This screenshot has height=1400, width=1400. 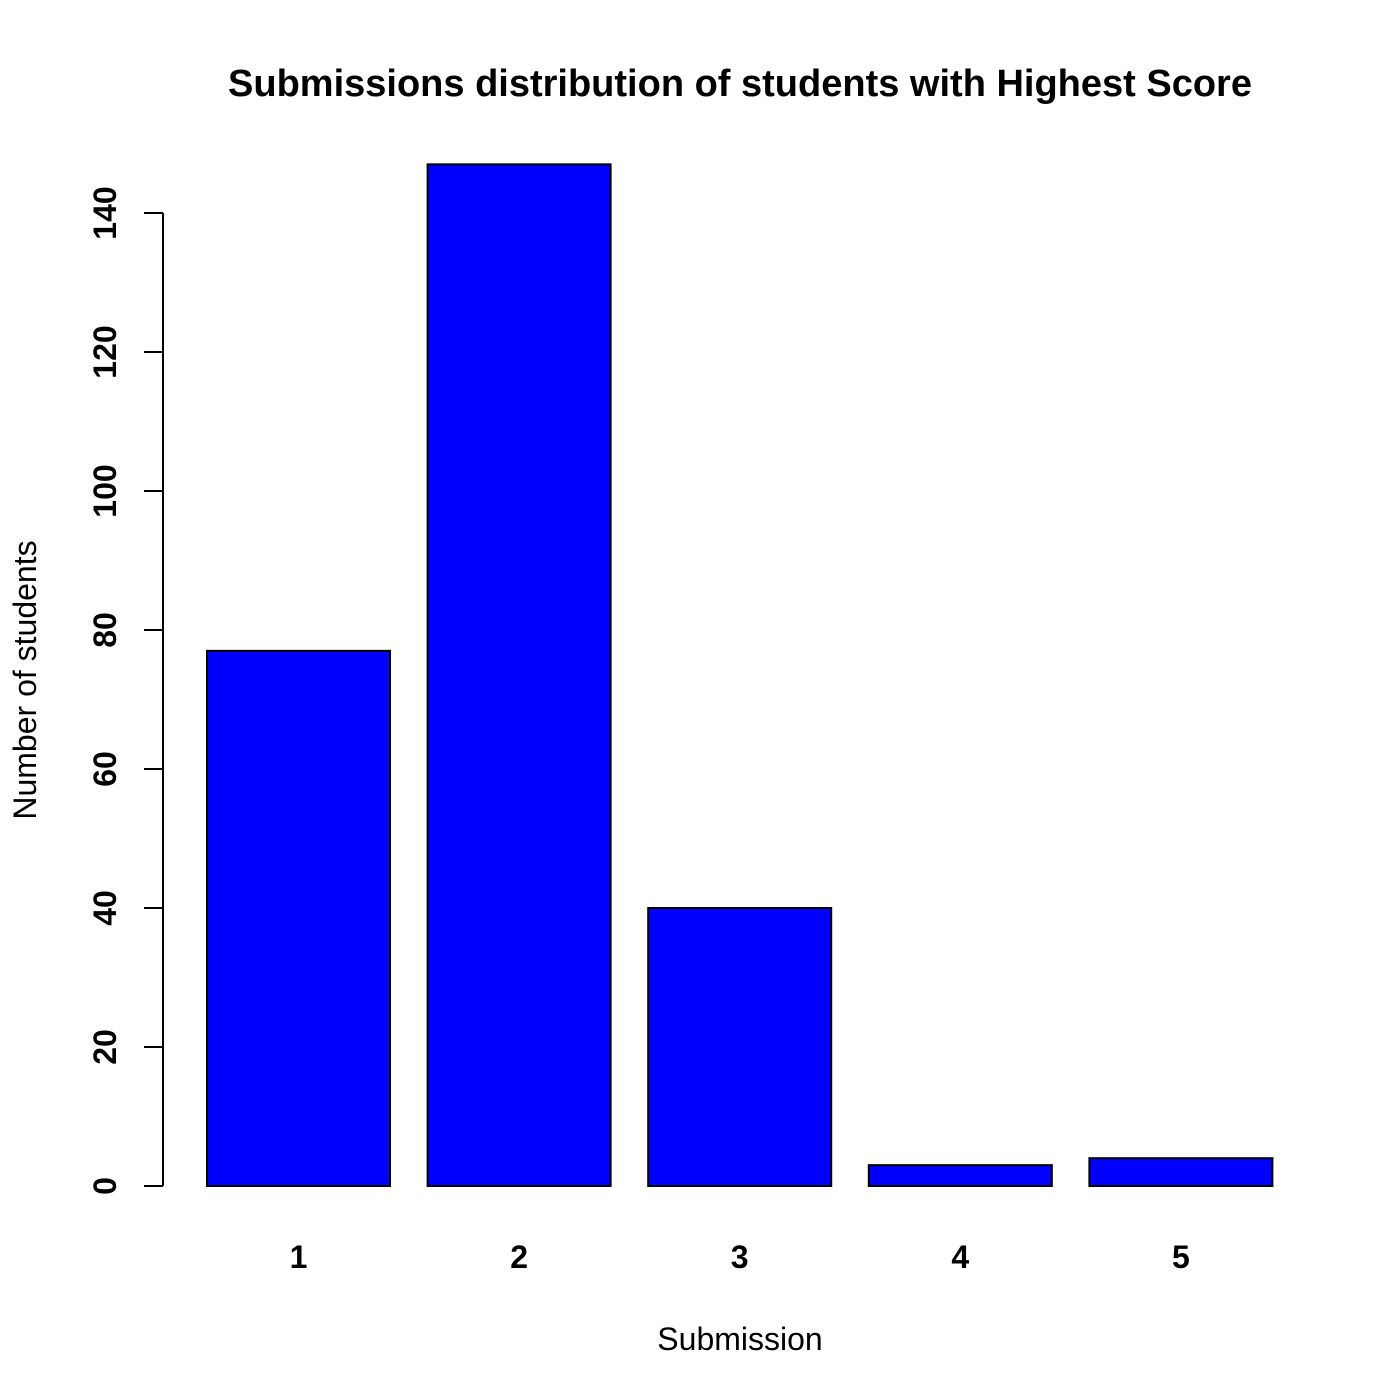 I want to click on y-tick-label: 120, so click(x=105, y=351).